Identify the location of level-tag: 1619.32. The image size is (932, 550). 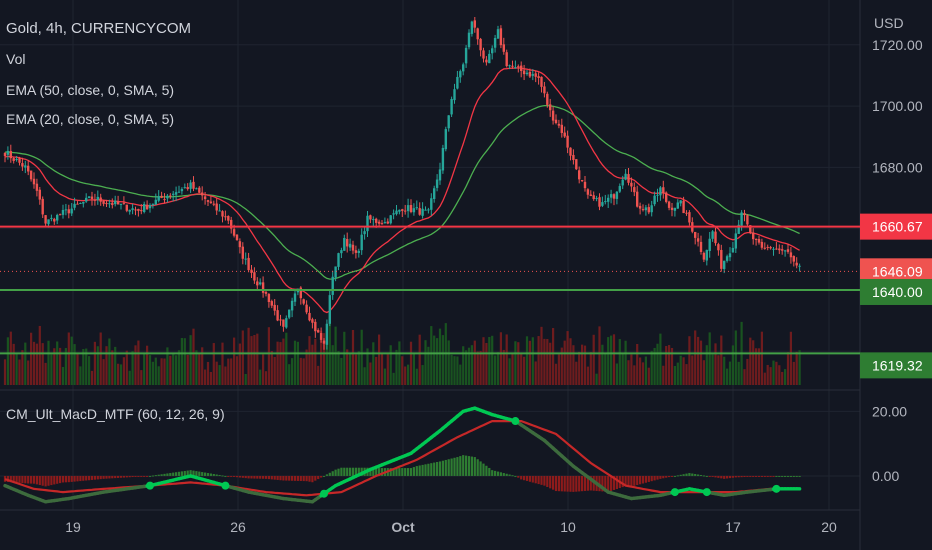
(897, 365).